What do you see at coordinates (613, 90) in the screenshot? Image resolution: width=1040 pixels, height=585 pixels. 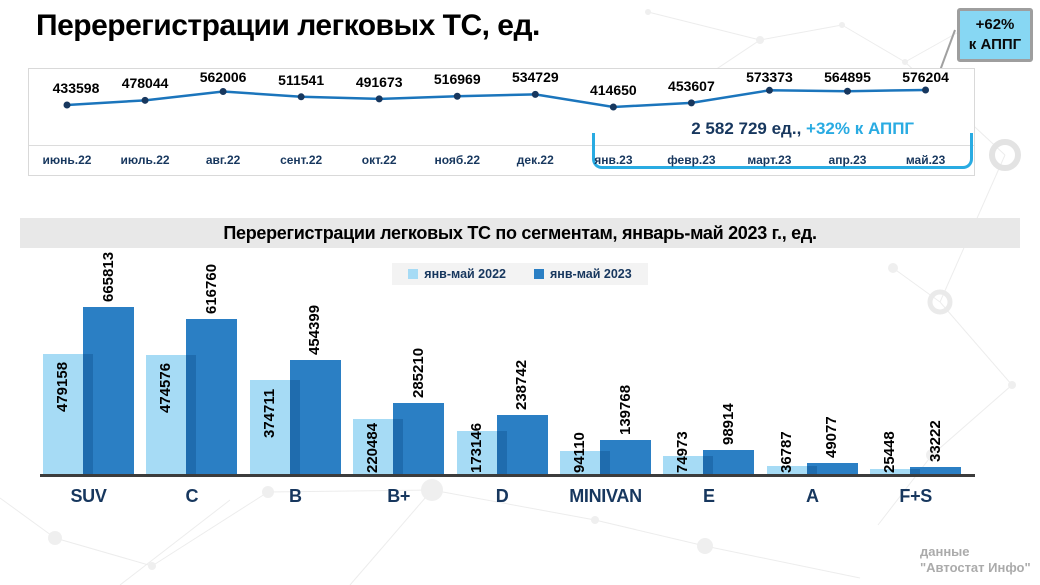 I see `point-value-label: 414650` at bounding box center [613, 90].